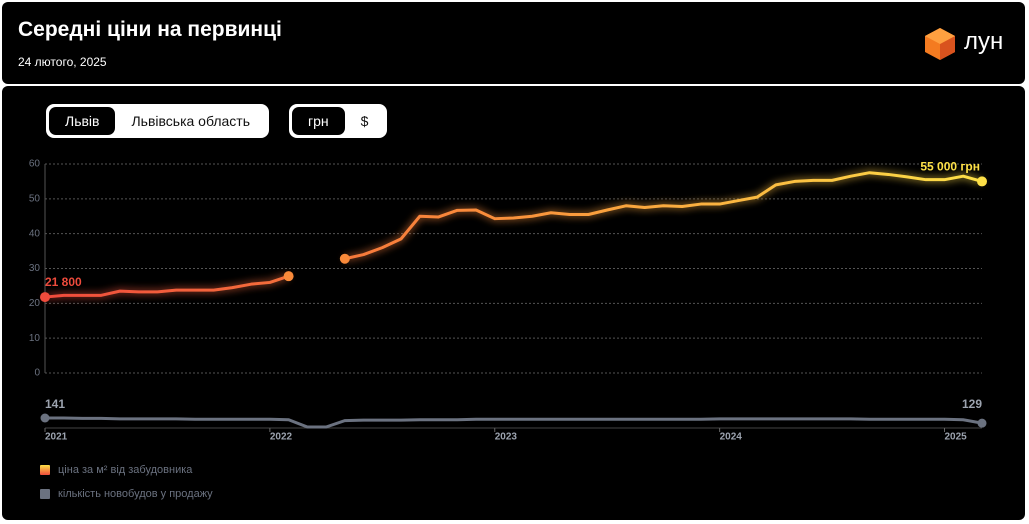 This screenshot has width=1029, height=524. What do you see at coordinates (35, 303) in the screenshot?
I see `y-tick-label: 20` at bounding box center [35, 303].